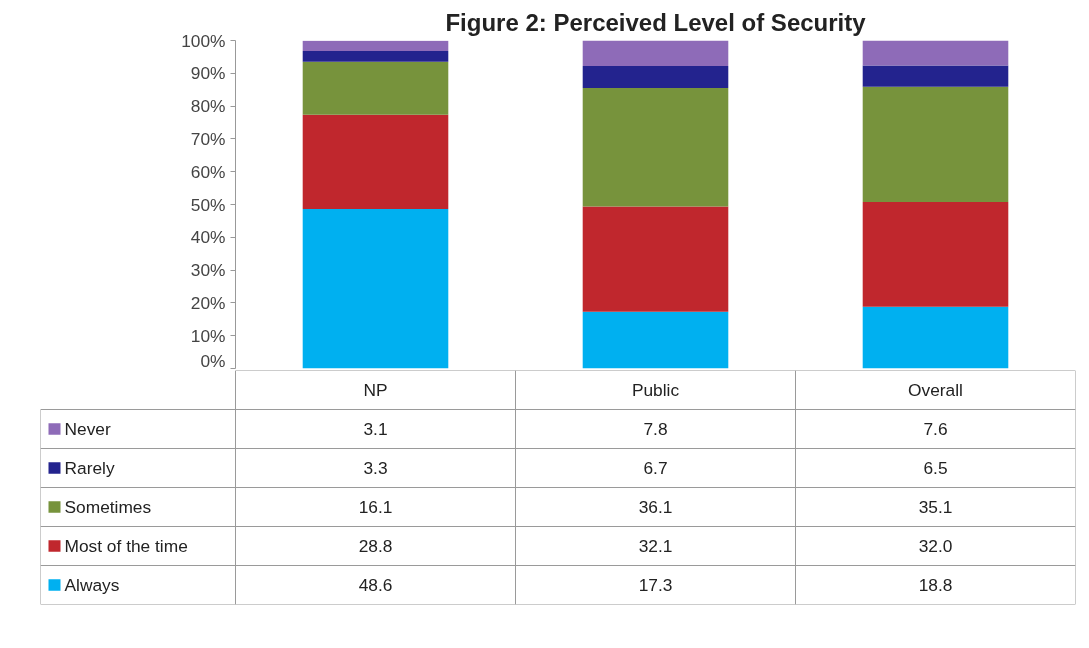 The image size is (1089, 648). Describe the element at coordinates (208, 270) in the screenshot. I see `y-tick-label: 30%` at that location.